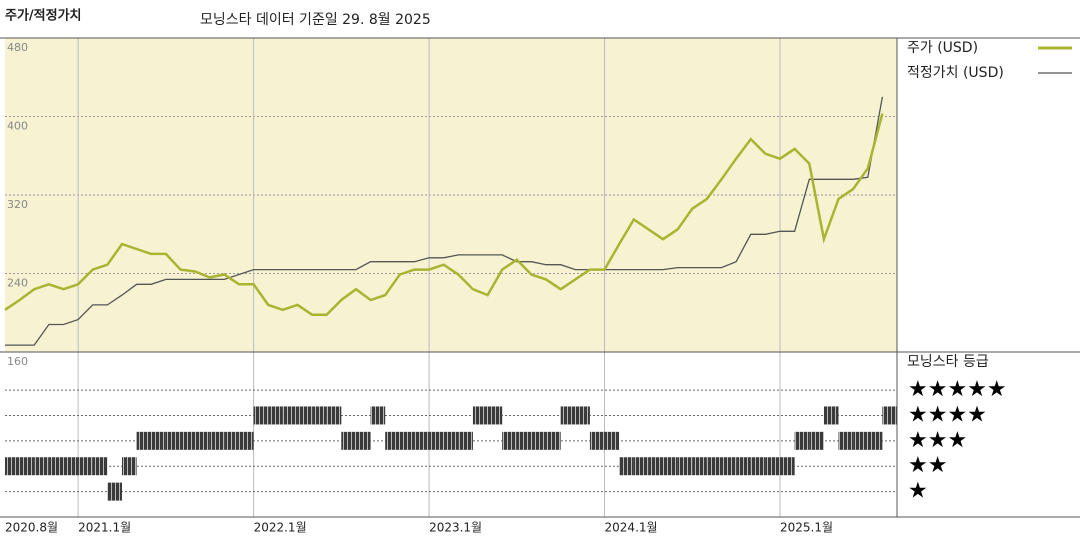 The width and height of the screenshot is (1080, 540). What do you see at coordinates (955, 73) in the screenshot?
I see `legend-label: 적정가치 (USD)` at bounding box center [955, 73].